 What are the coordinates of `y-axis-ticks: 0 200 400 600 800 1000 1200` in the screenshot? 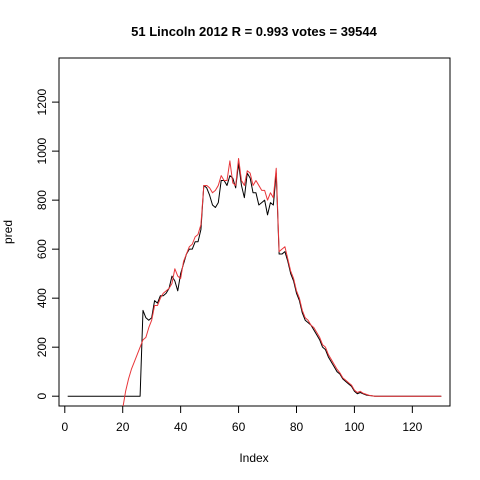 It's located at (47, 244).